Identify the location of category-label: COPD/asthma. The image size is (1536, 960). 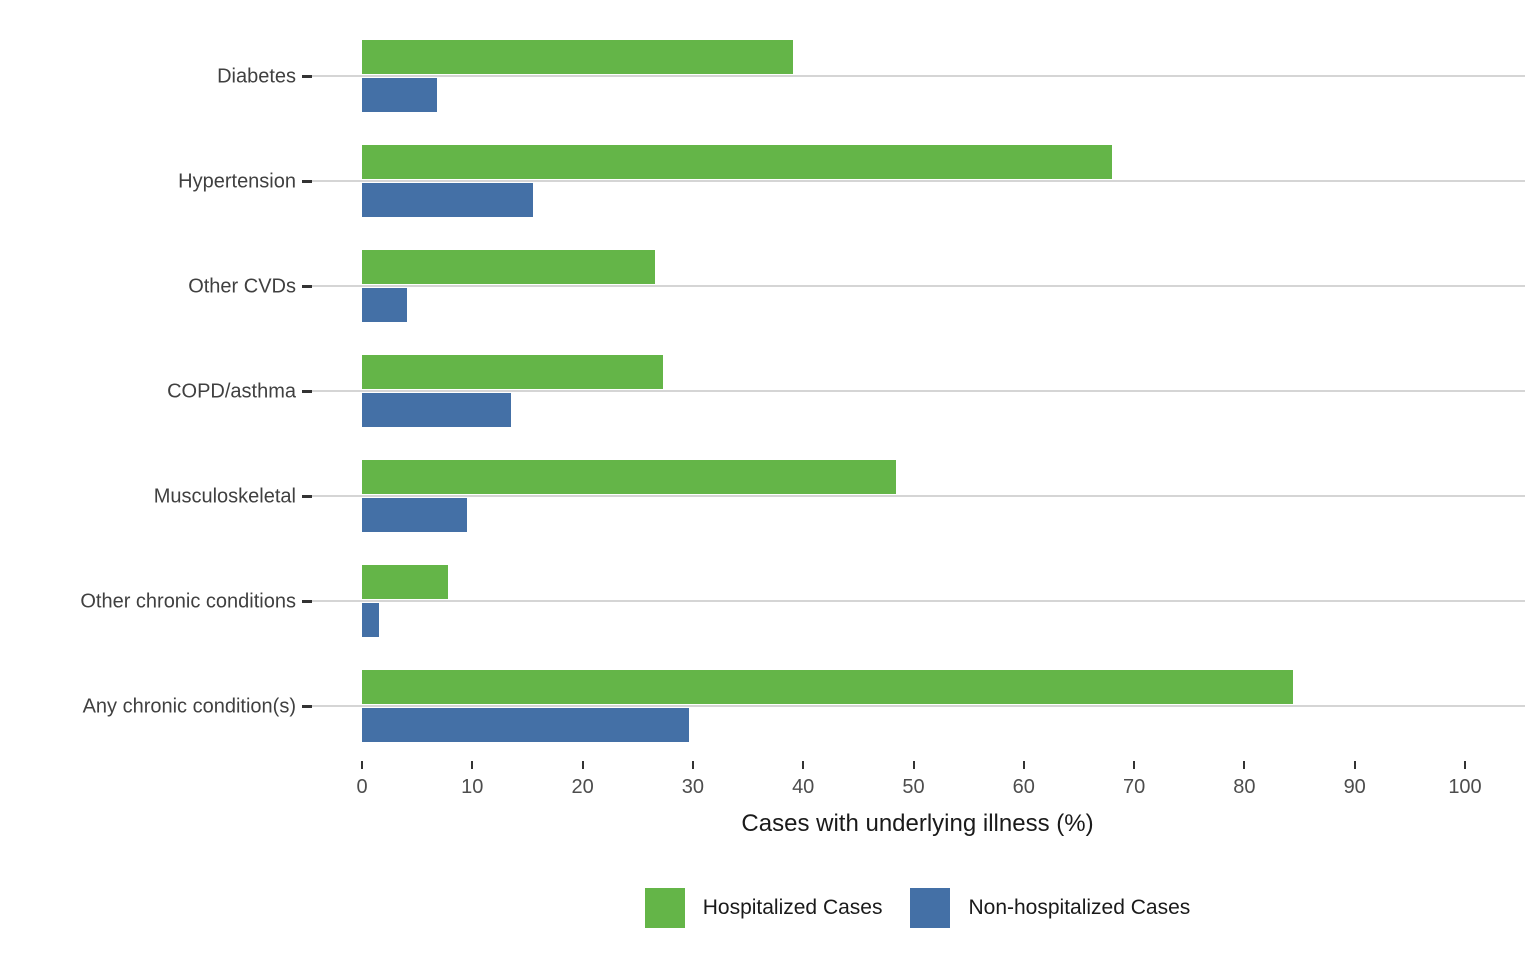
(231, 391).